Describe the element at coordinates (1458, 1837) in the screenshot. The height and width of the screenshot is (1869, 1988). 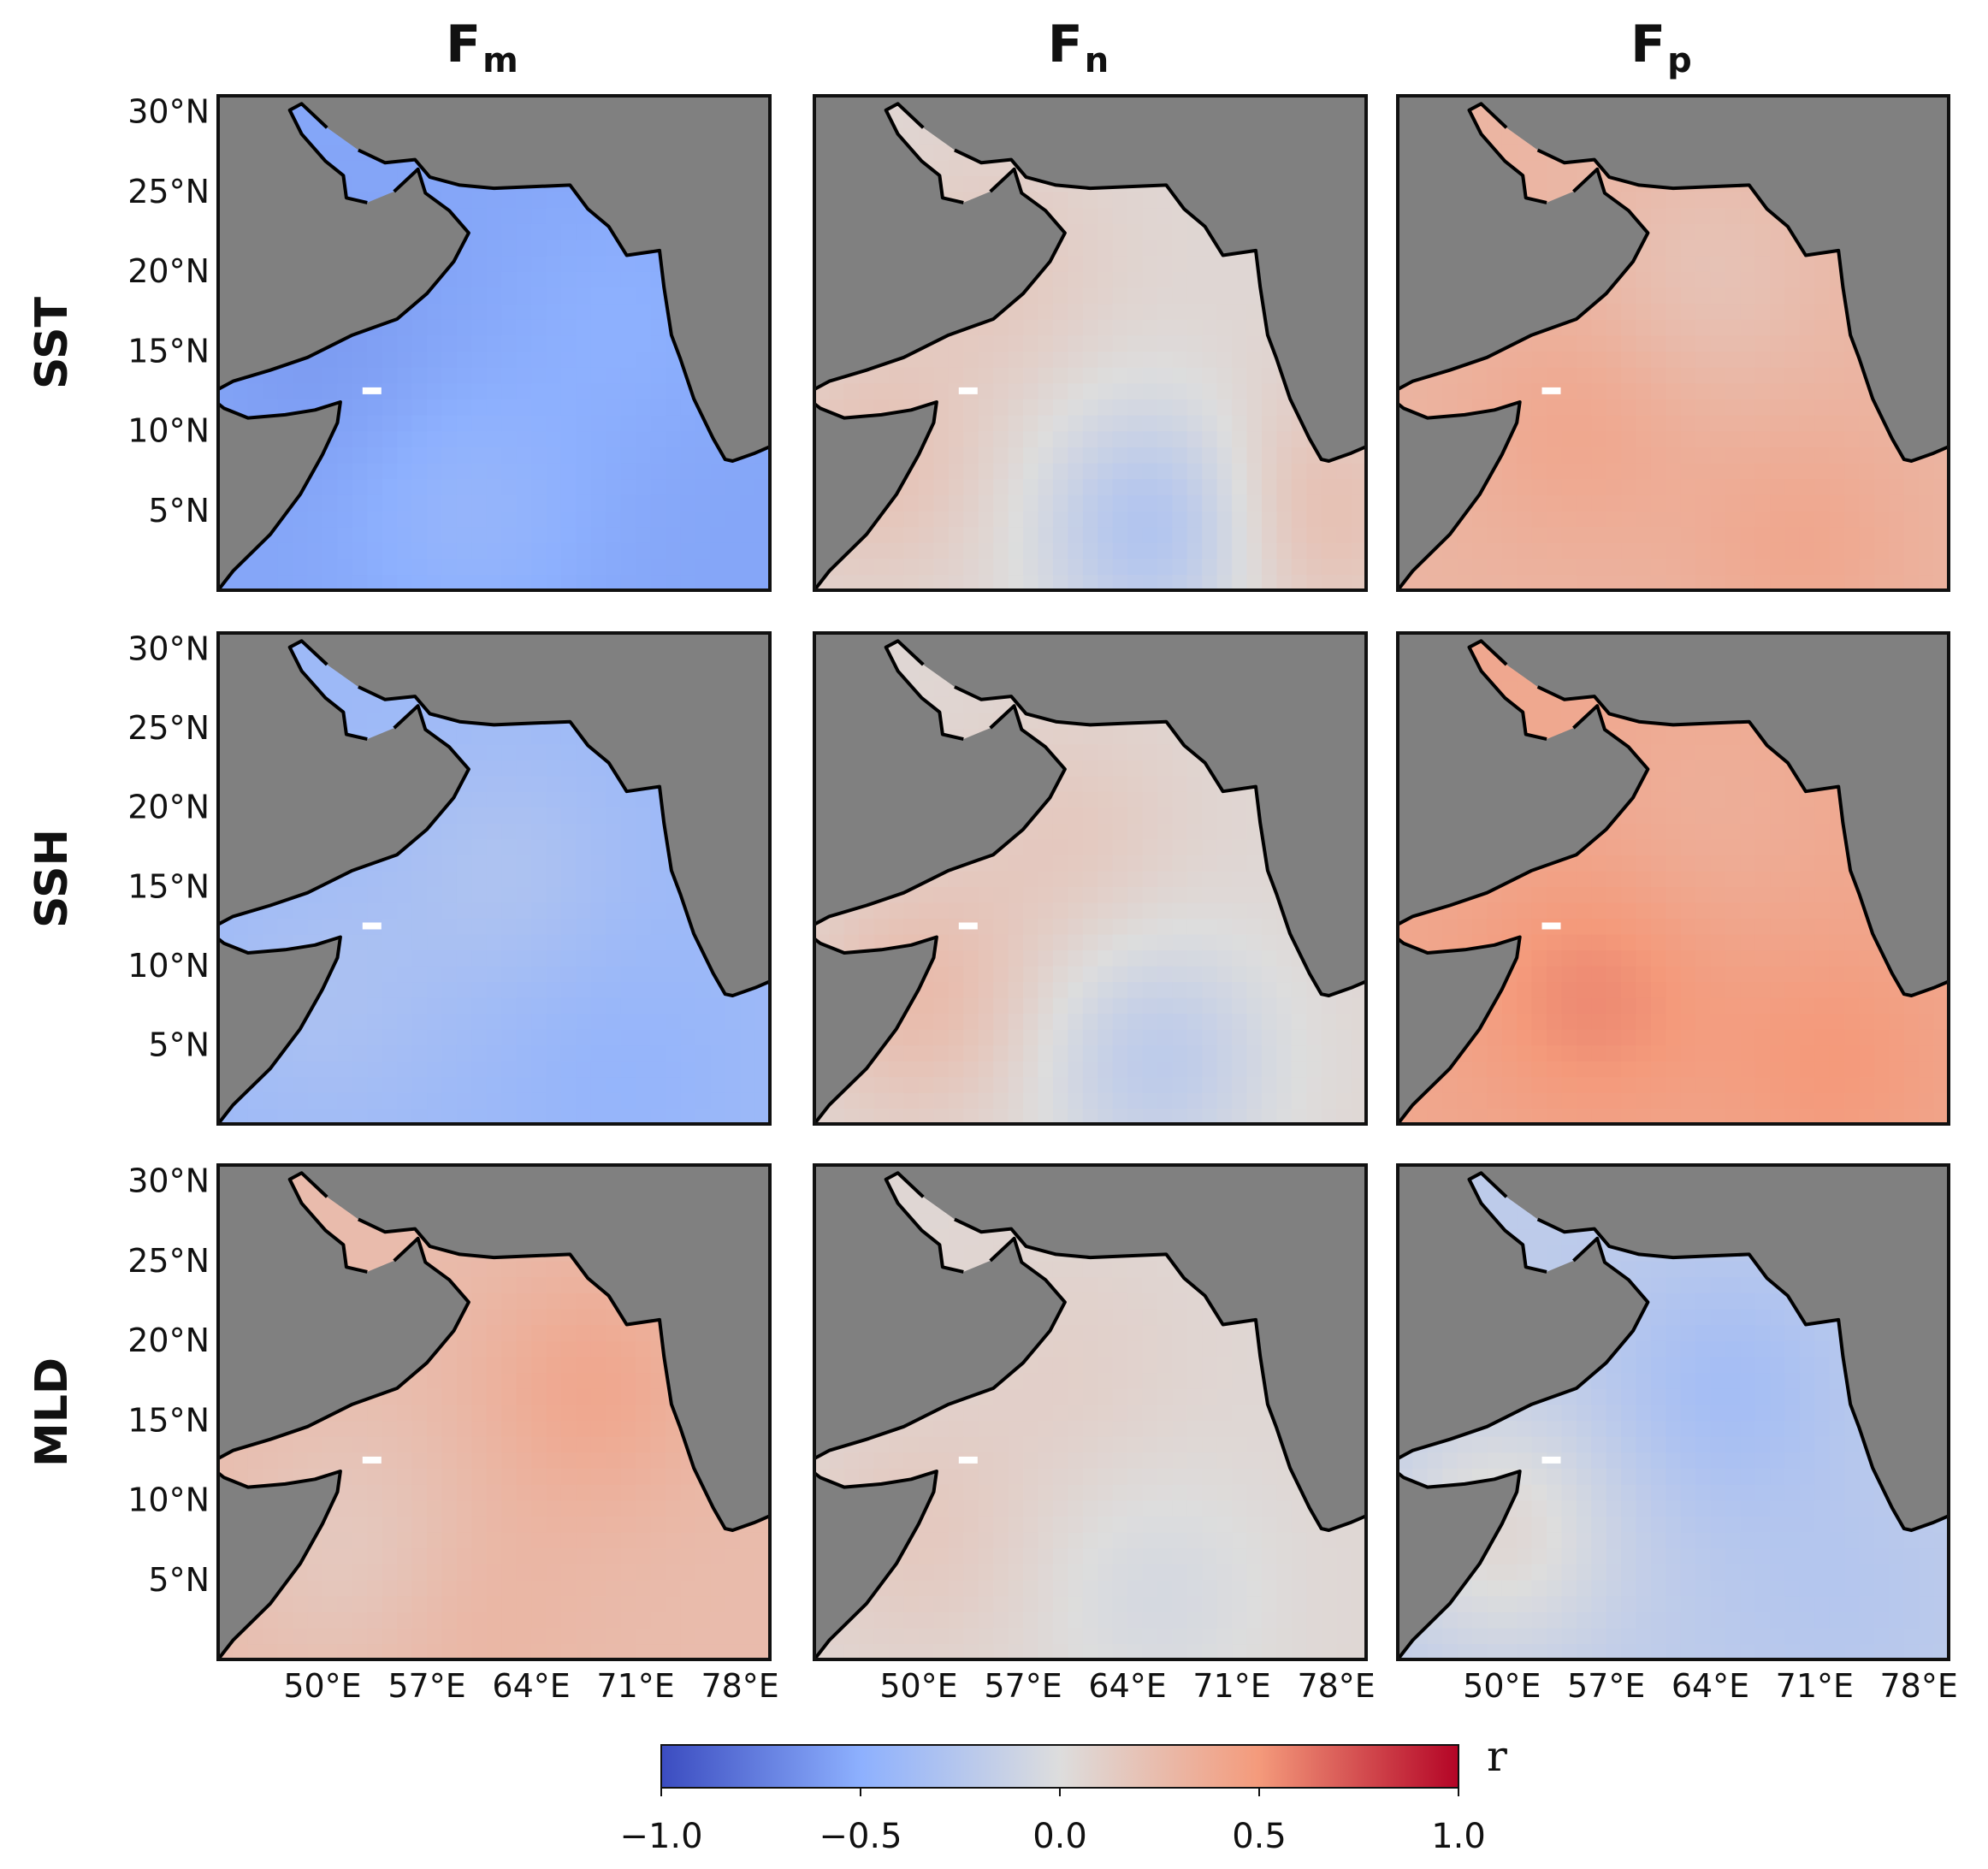
I see `colorbar-tick-label: 1.0` at that location.